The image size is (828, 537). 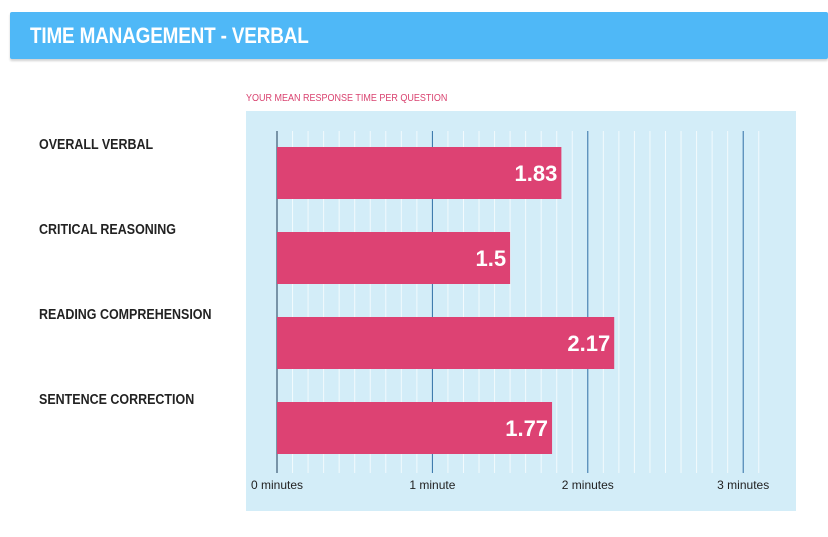 What do you see at coordinates (169, 35) in the screenshot?
I see `page-title: TIME MANAGEMENT - VERBAL` at bounding box center [169, 35].